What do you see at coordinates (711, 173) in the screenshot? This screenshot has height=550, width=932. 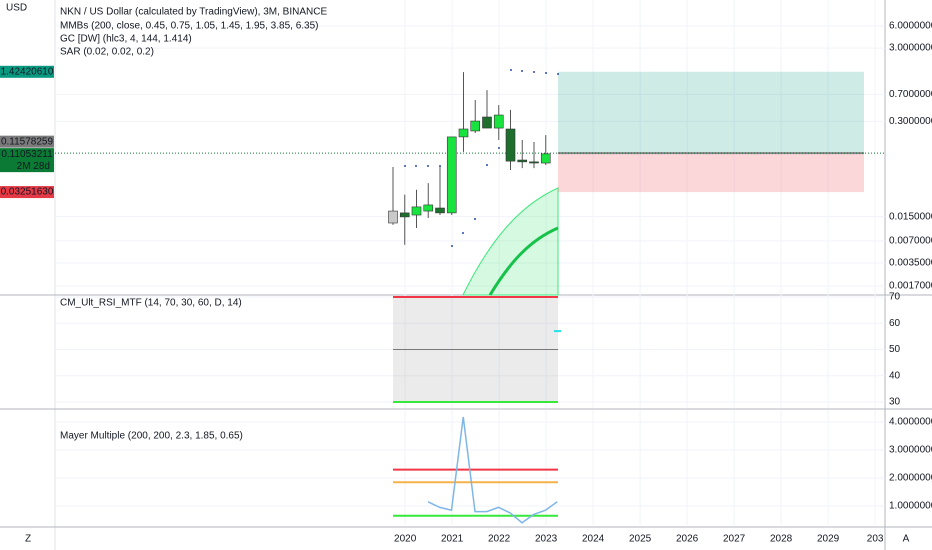 I see `loss-zone` at bounding box center [711, 173].